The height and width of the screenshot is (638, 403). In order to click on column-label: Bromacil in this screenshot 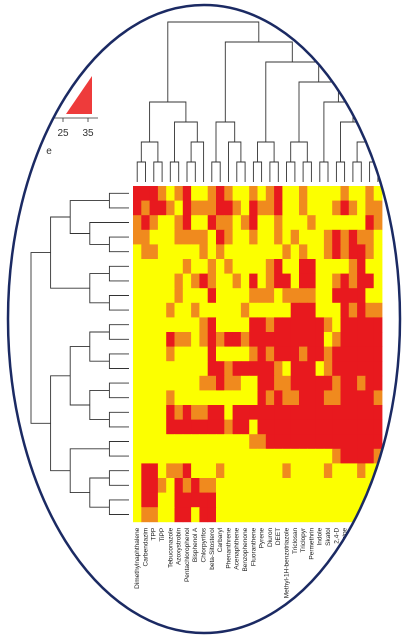, I will do `click(370, 540)`.